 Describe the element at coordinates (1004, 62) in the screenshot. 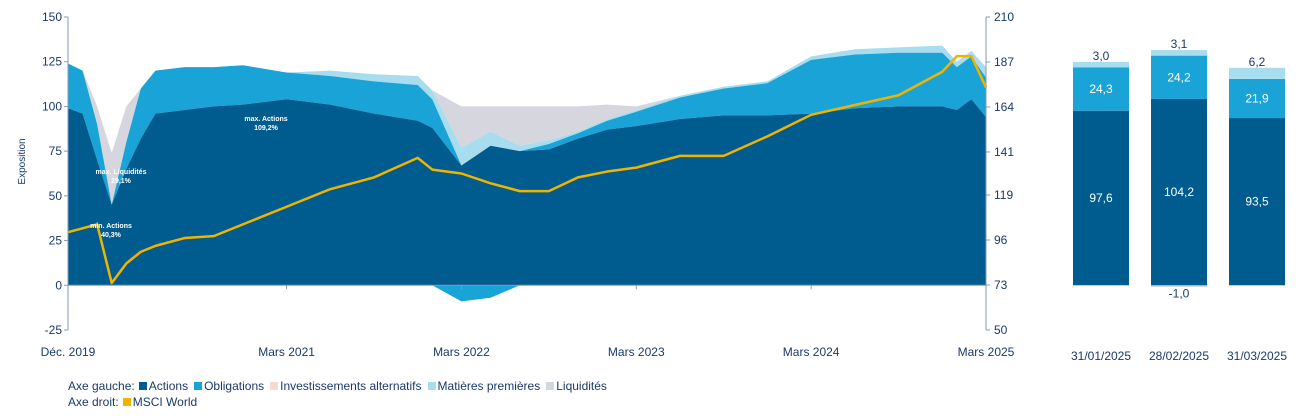

I see `right-tick-label: 187` at that location.